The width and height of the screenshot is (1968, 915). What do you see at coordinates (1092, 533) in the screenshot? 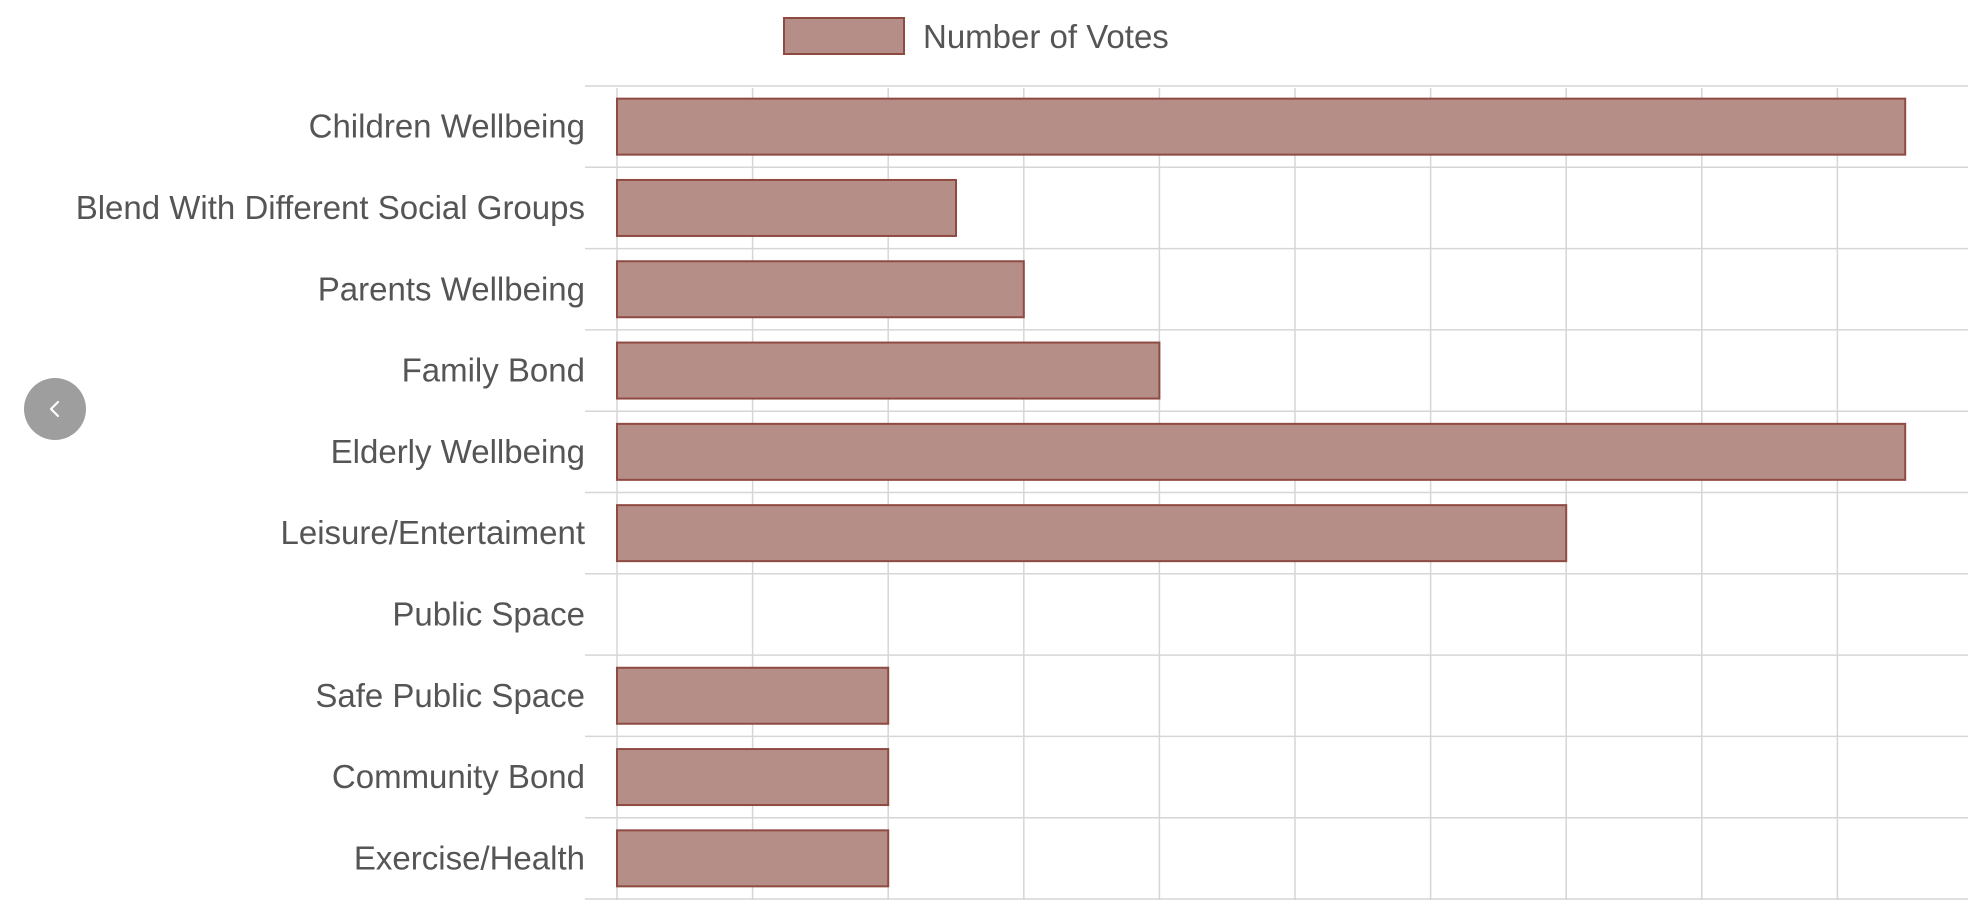
I see `bar-leisure-entertaiment` at bounding box center [1092, 533].